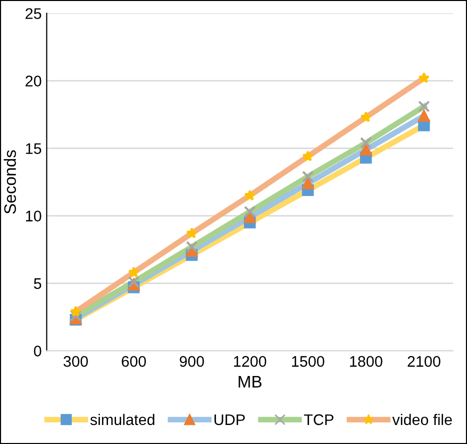 This screenshot has height=444, width=467. Describe the element at coordinates (34, 216) in the screenshot. I see `y-tick-label: 10` at that location.